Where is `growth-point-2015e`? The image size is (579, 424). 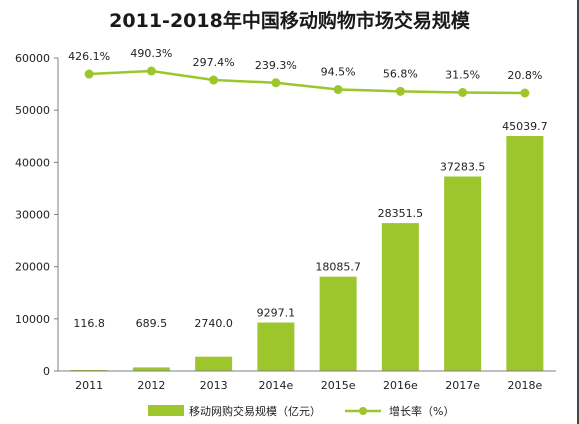 growth-point-2015e is located at coordinates (338, 90).